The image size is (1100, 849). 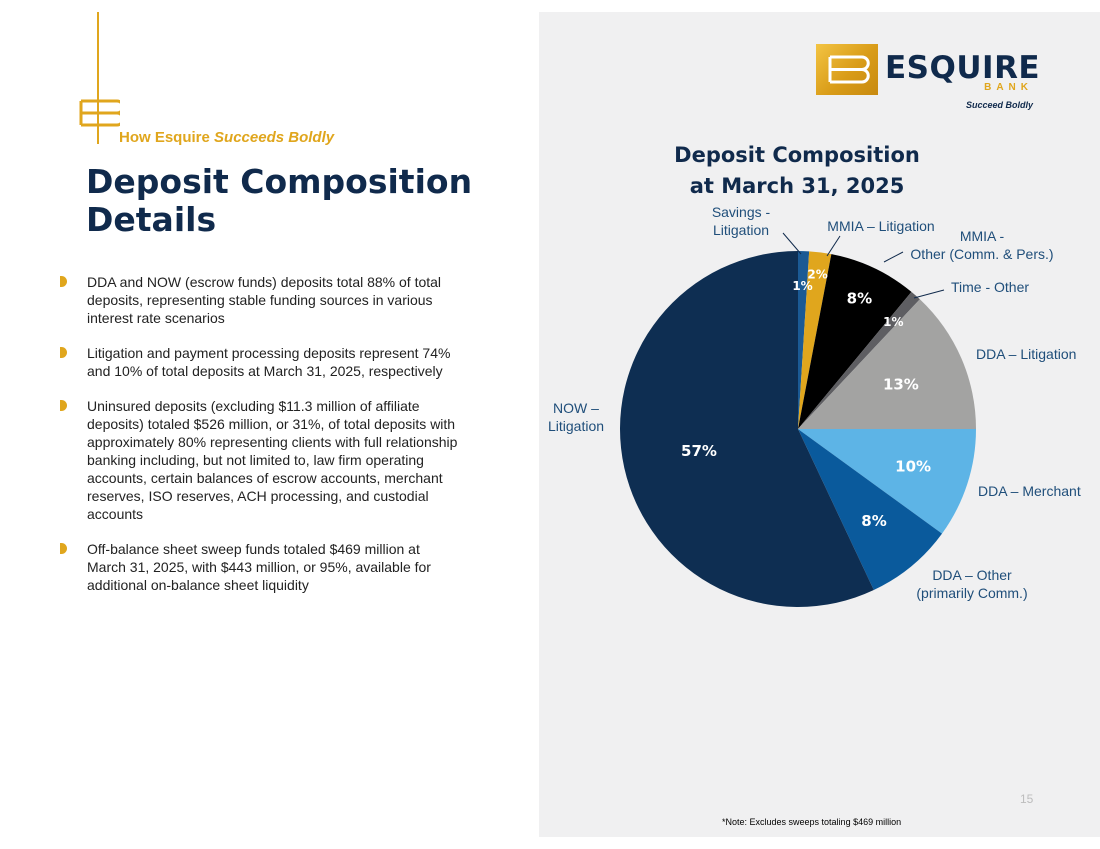 What do you see at coordinates (981, 245) in the screenshot?
I see `slice-category-label: MMIA -Other (Comm. & Pers.)` at bounding box center [981, 245].